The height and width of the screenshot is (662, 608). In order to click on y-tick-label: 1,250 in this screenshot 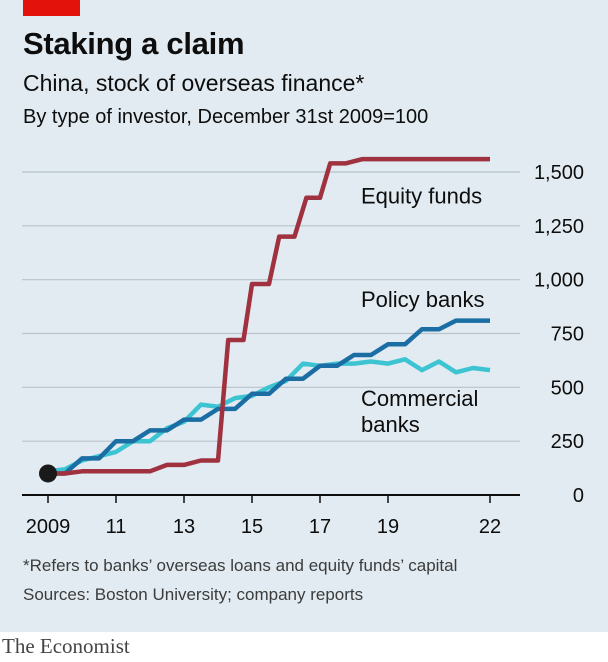, I will do `click(559, 227)`.